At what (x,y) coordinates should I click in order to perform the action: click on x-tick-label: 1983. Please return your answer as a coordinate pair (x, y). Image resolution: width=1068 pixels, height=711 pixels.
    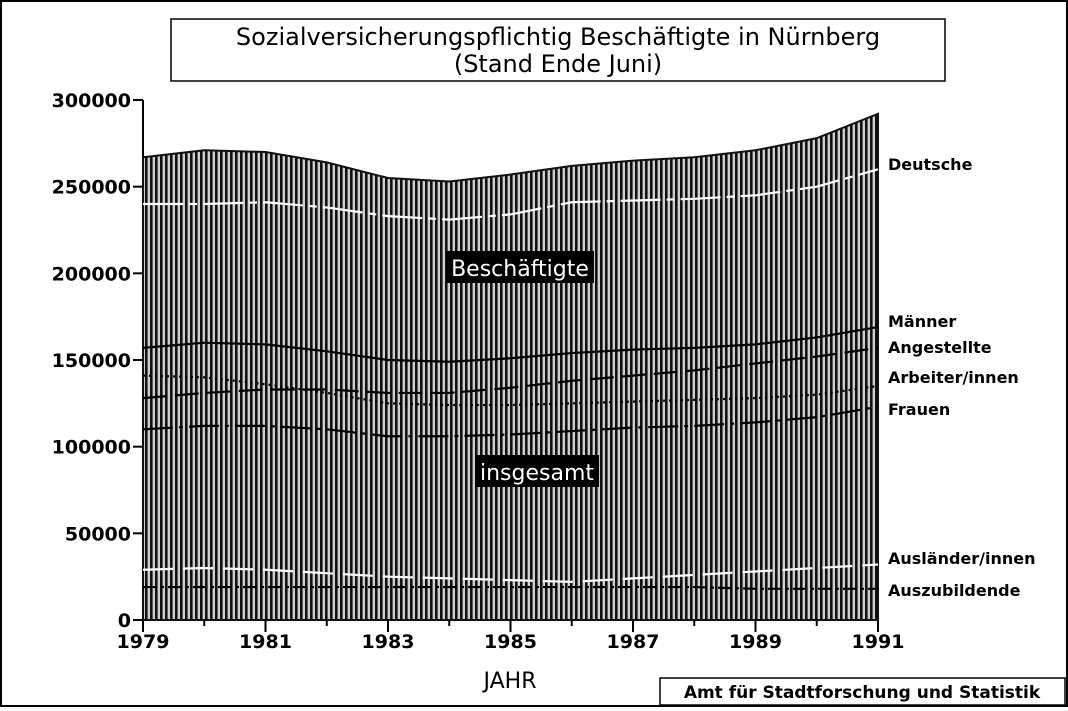
    Looking at the image, I should click on (388, 642).